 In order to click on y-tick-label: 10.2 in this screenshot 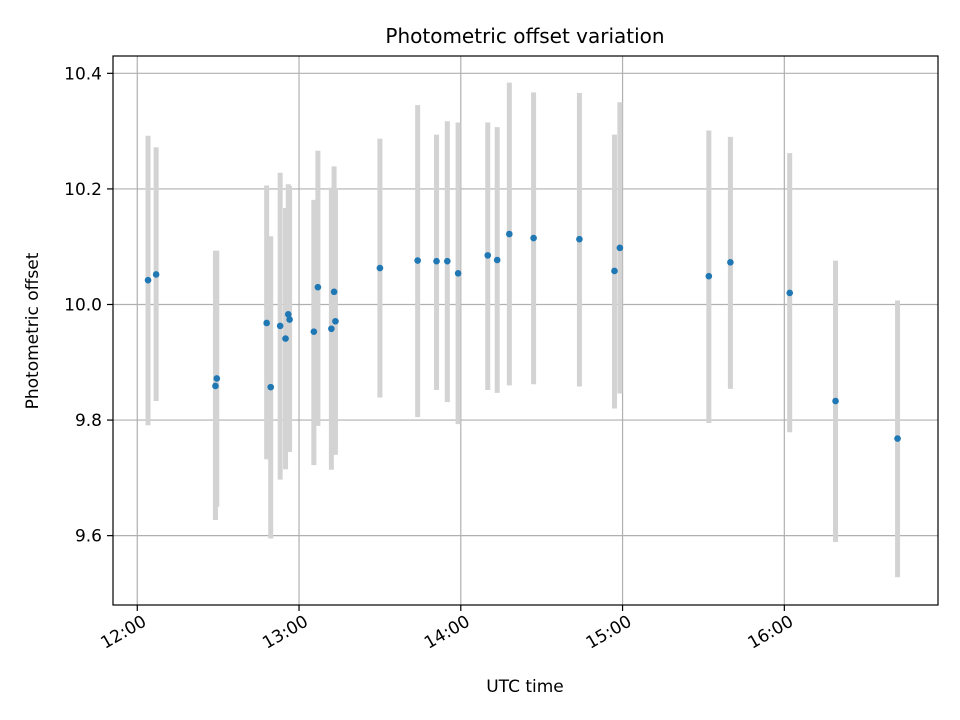, I will do `click(83, 190)`.